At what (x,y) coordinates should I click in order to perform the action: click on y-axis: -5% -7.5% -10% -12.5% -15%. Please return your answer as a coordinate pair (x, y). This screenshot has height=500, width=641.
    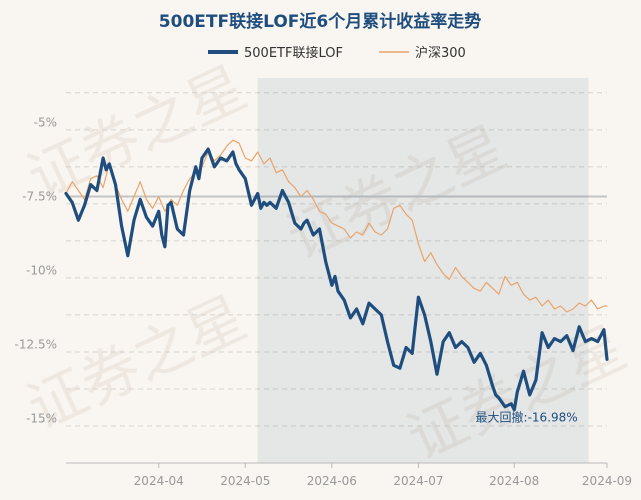
    Looking at the image, I should click on (36, 270).